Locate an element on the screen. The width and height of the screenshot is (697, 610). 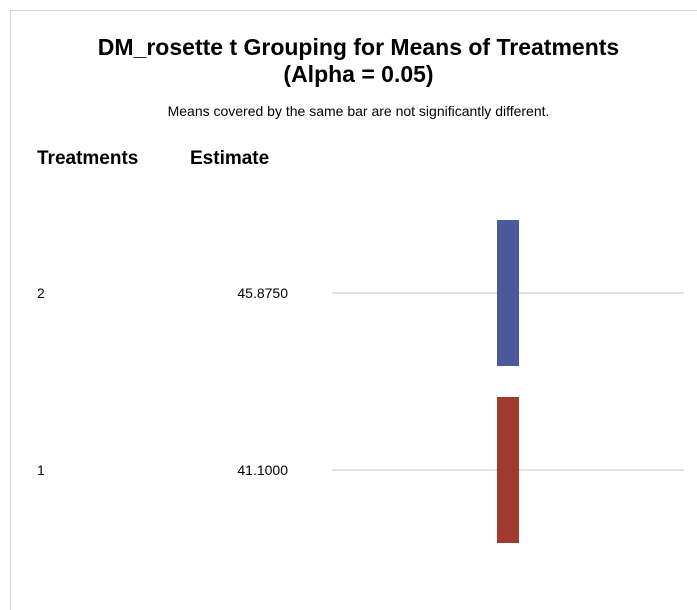
column-header-treatments: Treatments is located at coordinates (88, 158).